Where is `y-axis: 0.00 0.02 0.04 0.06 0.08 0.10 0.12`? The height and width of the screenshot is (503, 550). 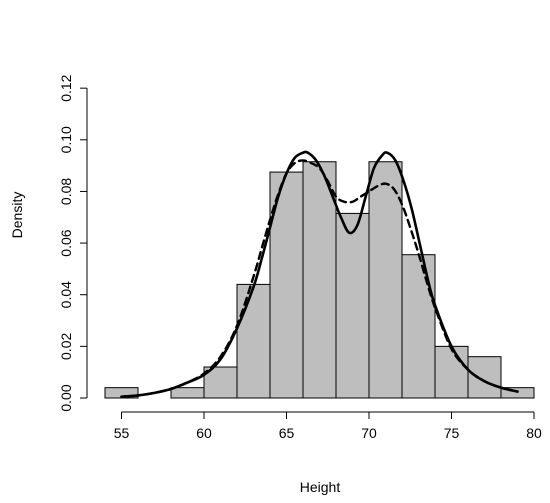 y-axis: 0.00 0.02 0.04 0.06 0.08 0.10 0.12 is located at coordinates (73, 243).